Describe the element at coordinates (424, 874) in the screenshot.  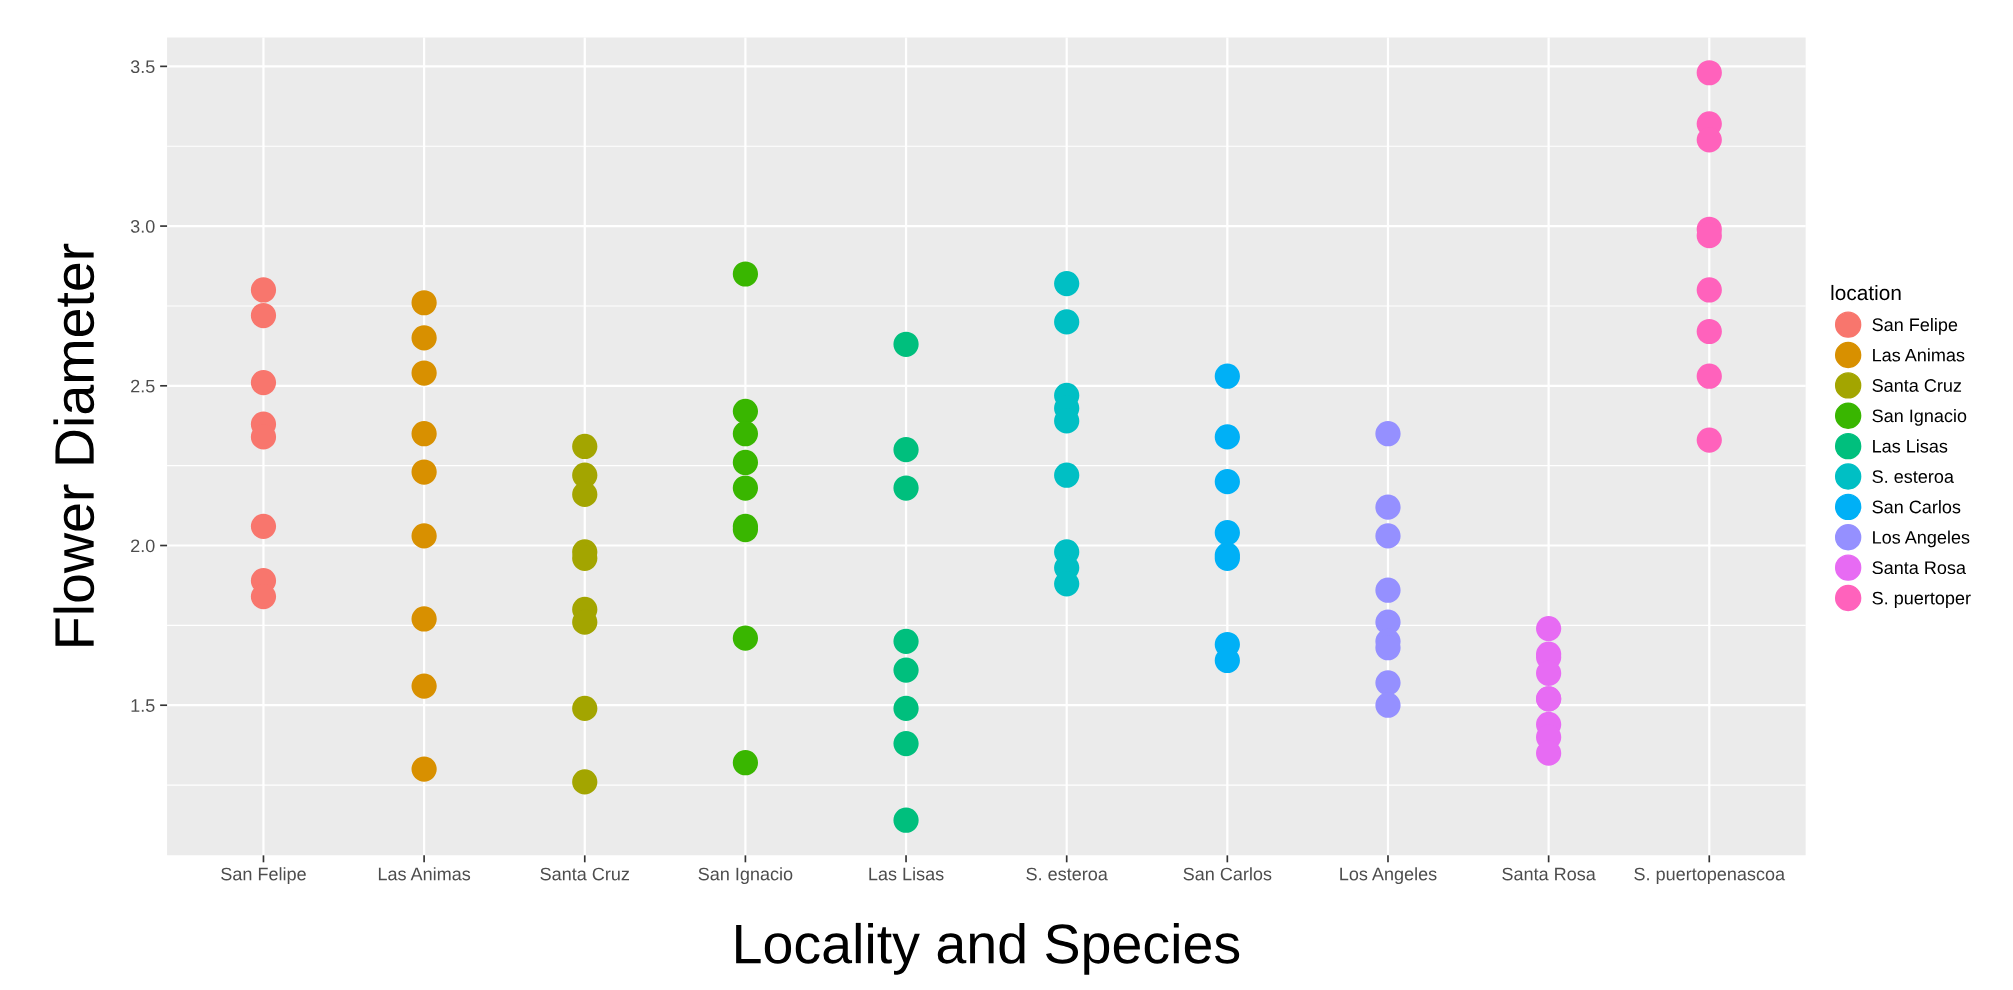
I see `x-tick-label: Las Animas` at that location.